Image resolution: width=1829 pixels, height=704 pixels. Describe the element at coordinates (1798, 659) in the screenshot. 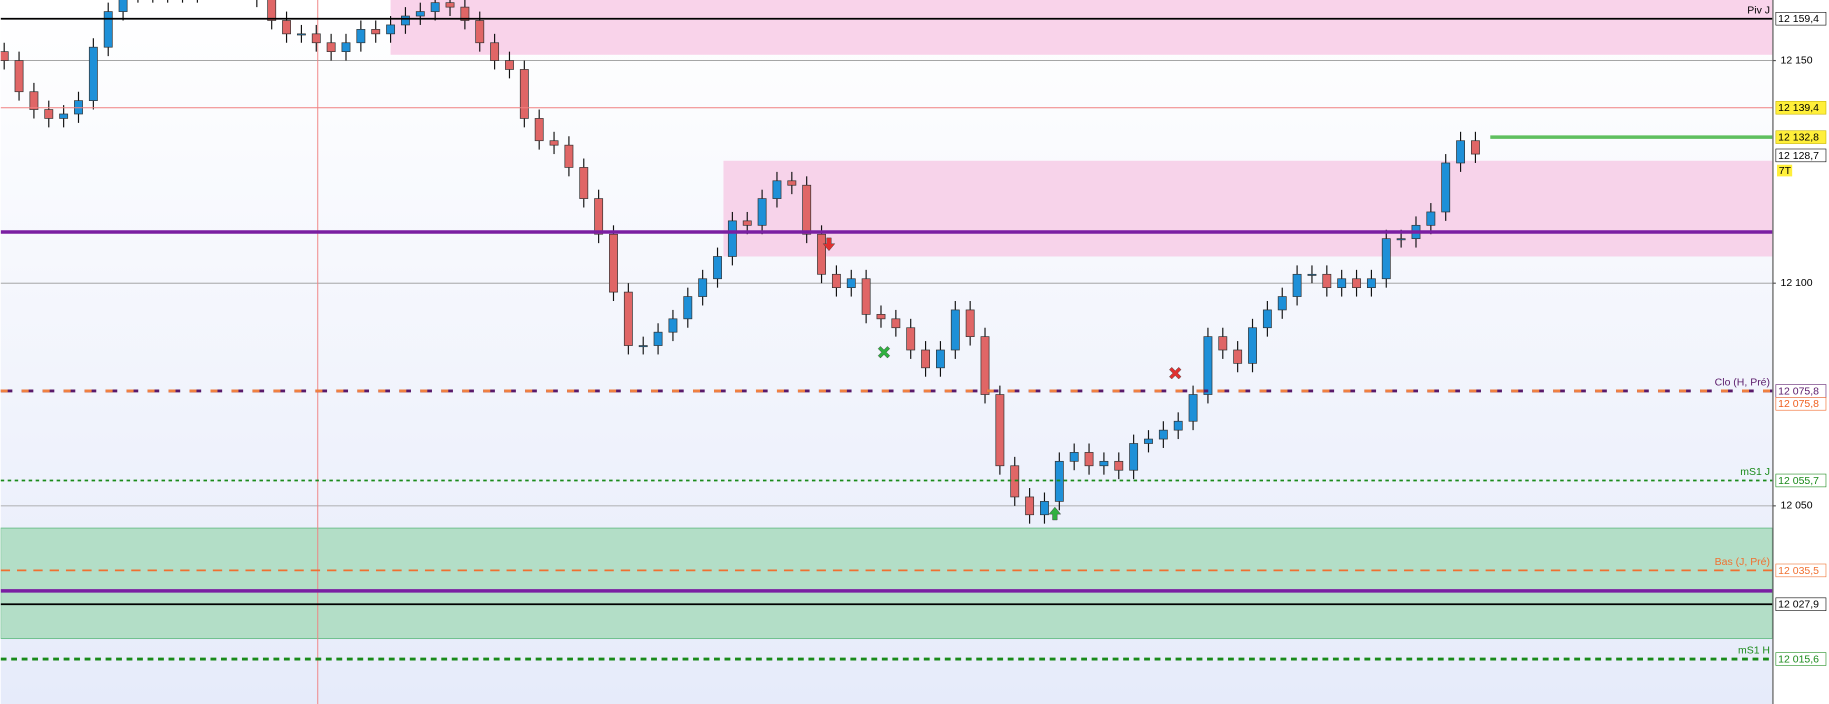

I see `price-label: 12 015,6` at that location.